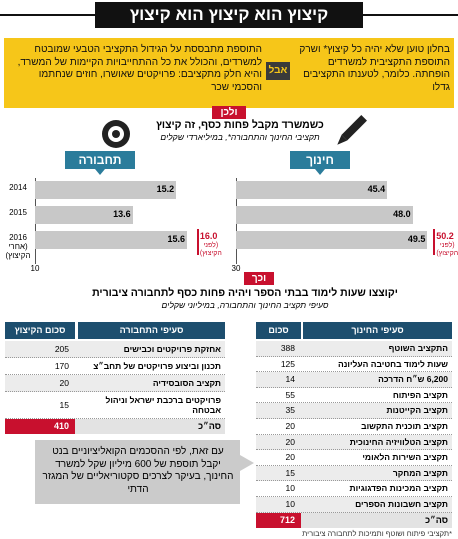  I want to click on row-label: שעות לימוד בחטיבה העליונה, so click(392, 363).